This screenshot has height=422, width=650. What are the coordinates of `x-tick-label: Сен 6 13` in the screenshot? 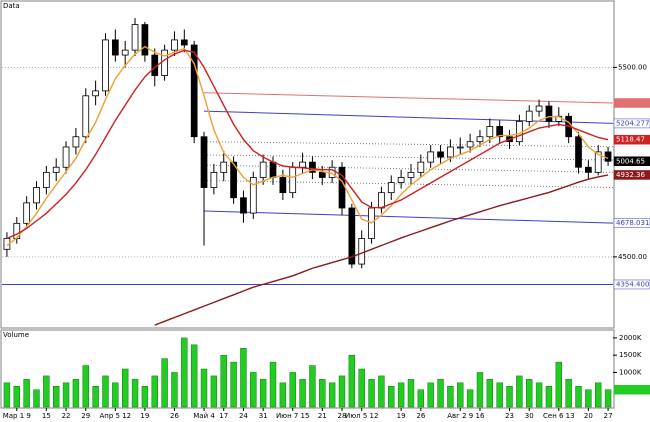 It's located at (559, 416).